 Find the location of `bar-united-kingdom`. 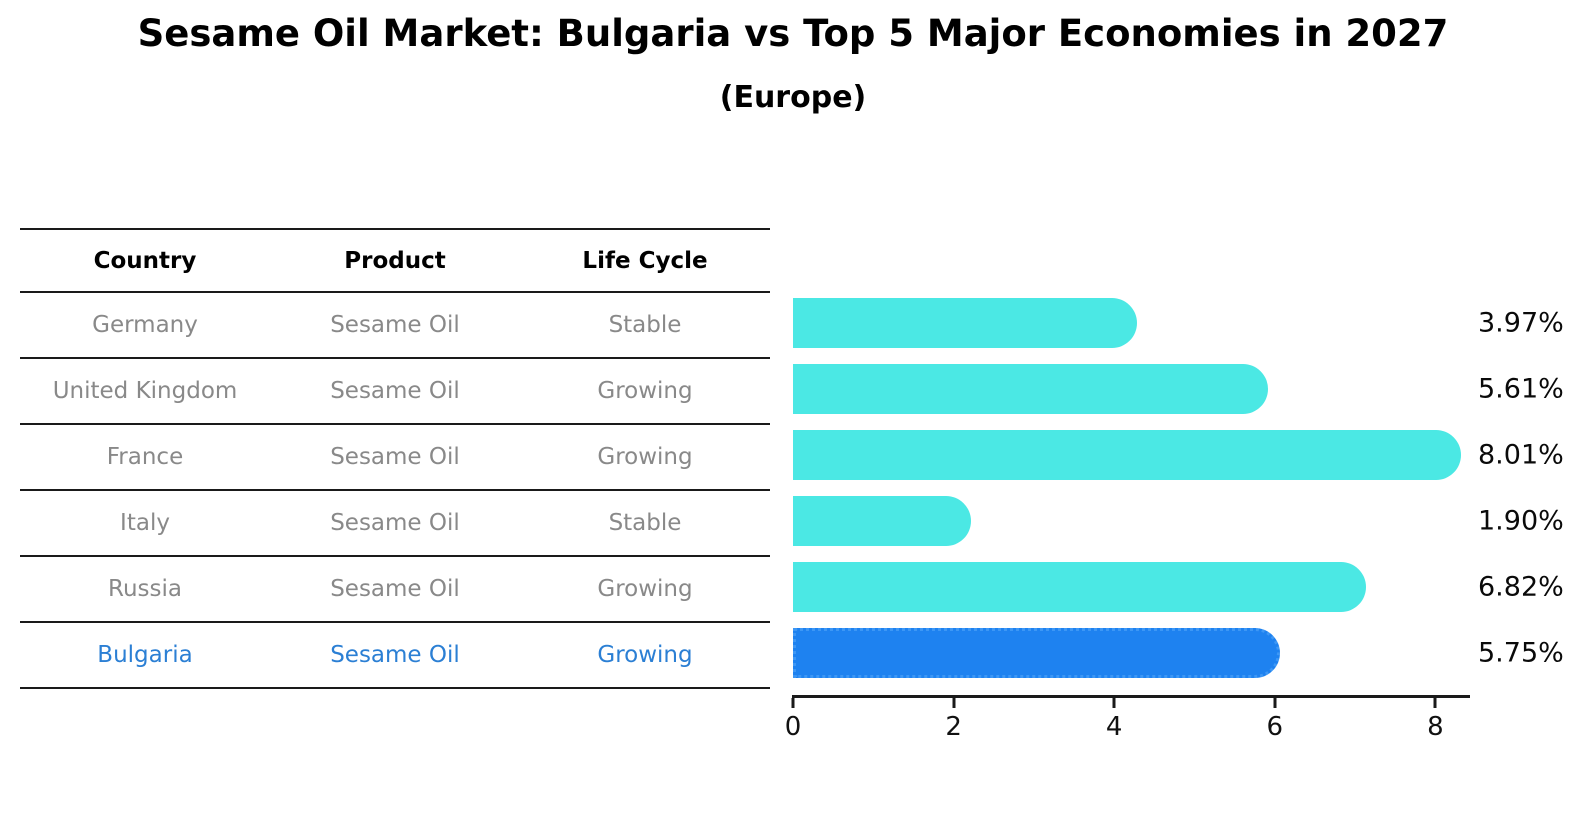

bar-united-kingdom is located at coordinates (1031, 389).